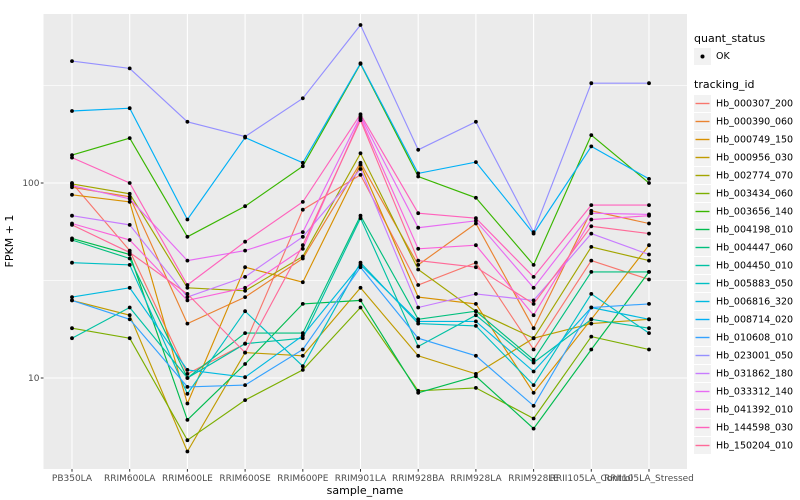 Image resolution: width=800 pixels, height=500 pixels. Describe the element at coordinates (754, 248) in the screenshot. I see `legend-label-Hb_004447_060: Hb_004447_060` at that location.